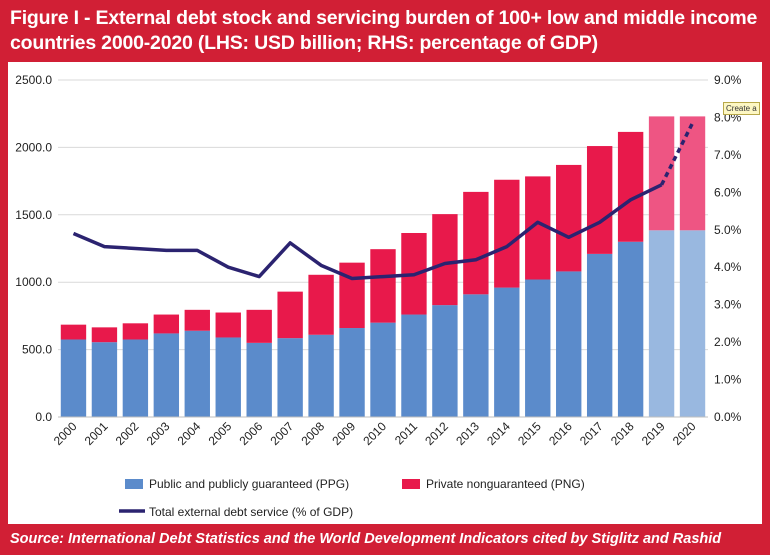 The height and width of the screenshot is (555, 770). What do you see at coordinates (220, 433) in the screenshot?
I see `x-tick-label: 2005` at bounding box center [220, 433].